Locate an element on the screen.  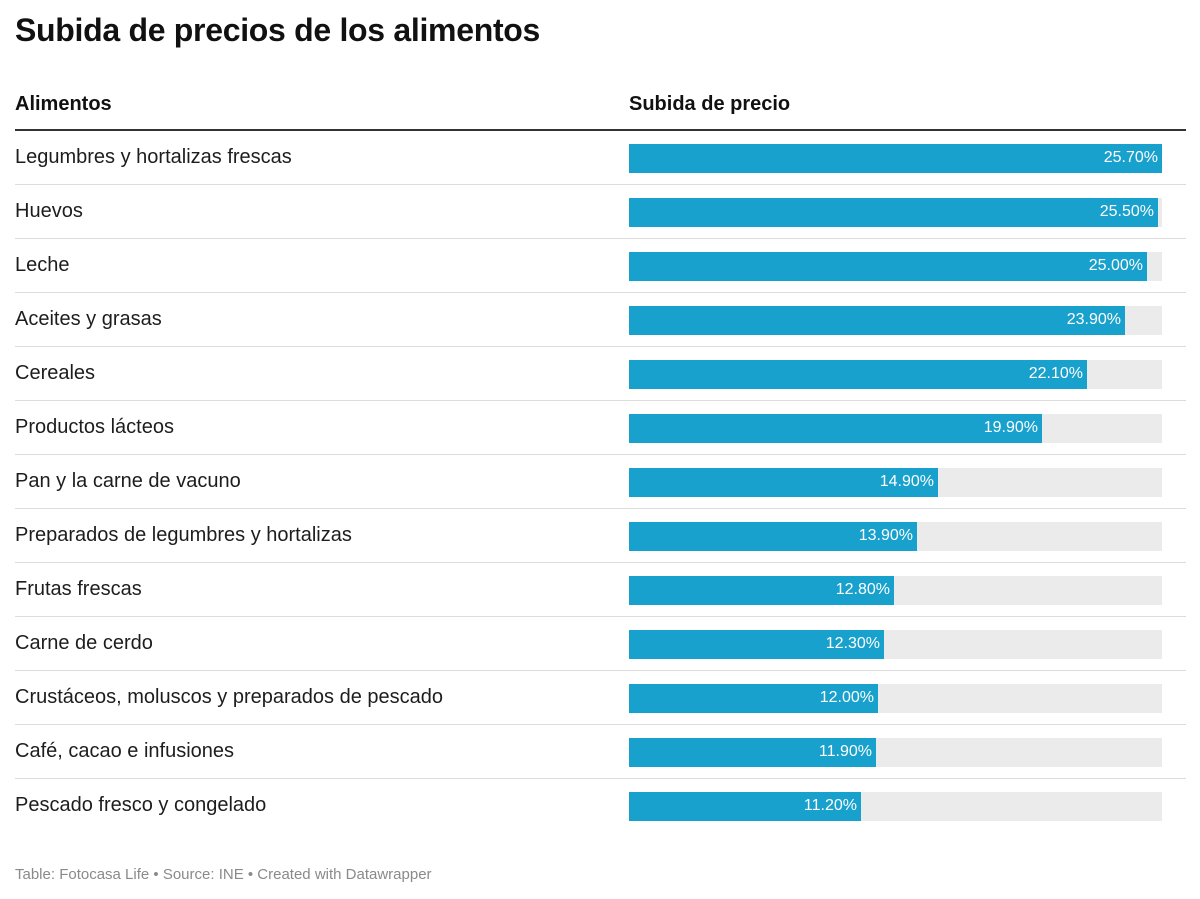
food-name: Frutas frescas is located at coordinates (78, 589).